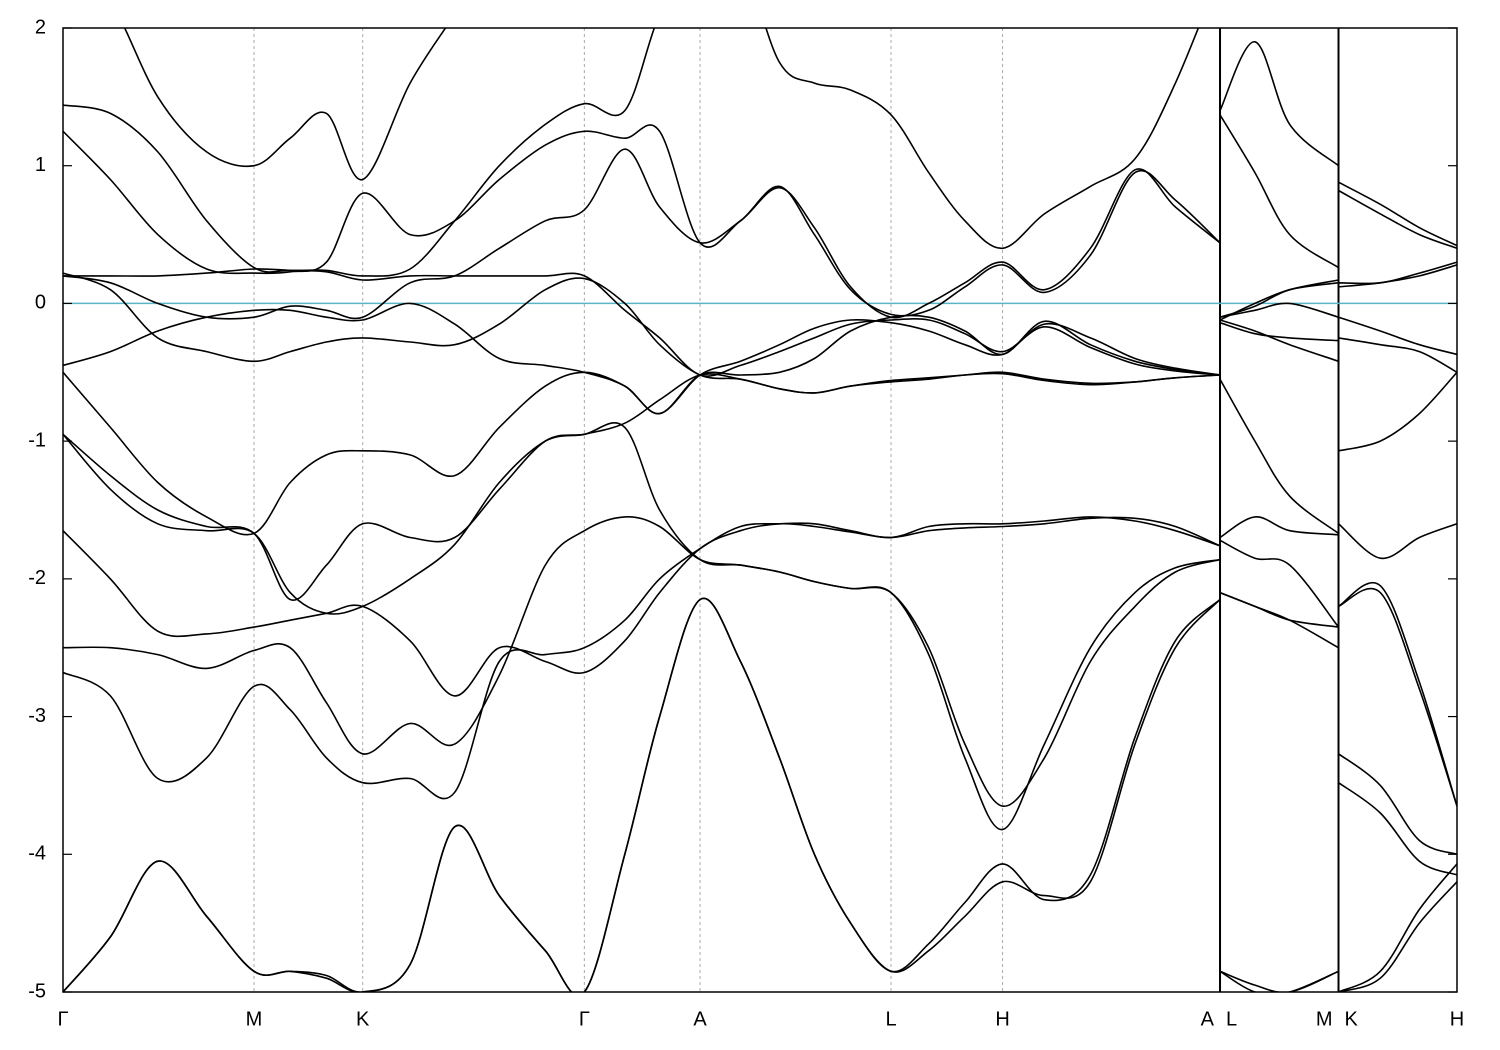 The height and width of the screenshot is (1050, 1500). Describe the element at coordinates (40, 27) in the screenshot. I see `y-tick-label: 2` at that location.